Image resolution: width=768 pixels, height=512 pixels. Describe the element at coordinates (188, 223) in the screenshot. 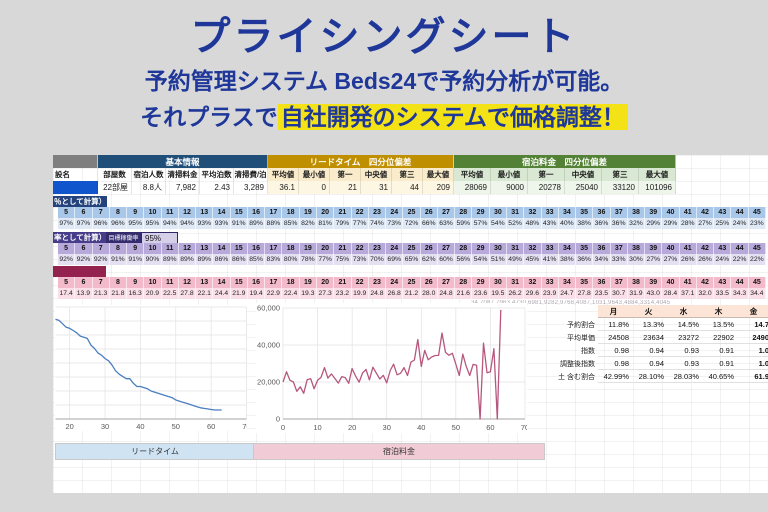

I see `percent-cell: 94%` at that location.